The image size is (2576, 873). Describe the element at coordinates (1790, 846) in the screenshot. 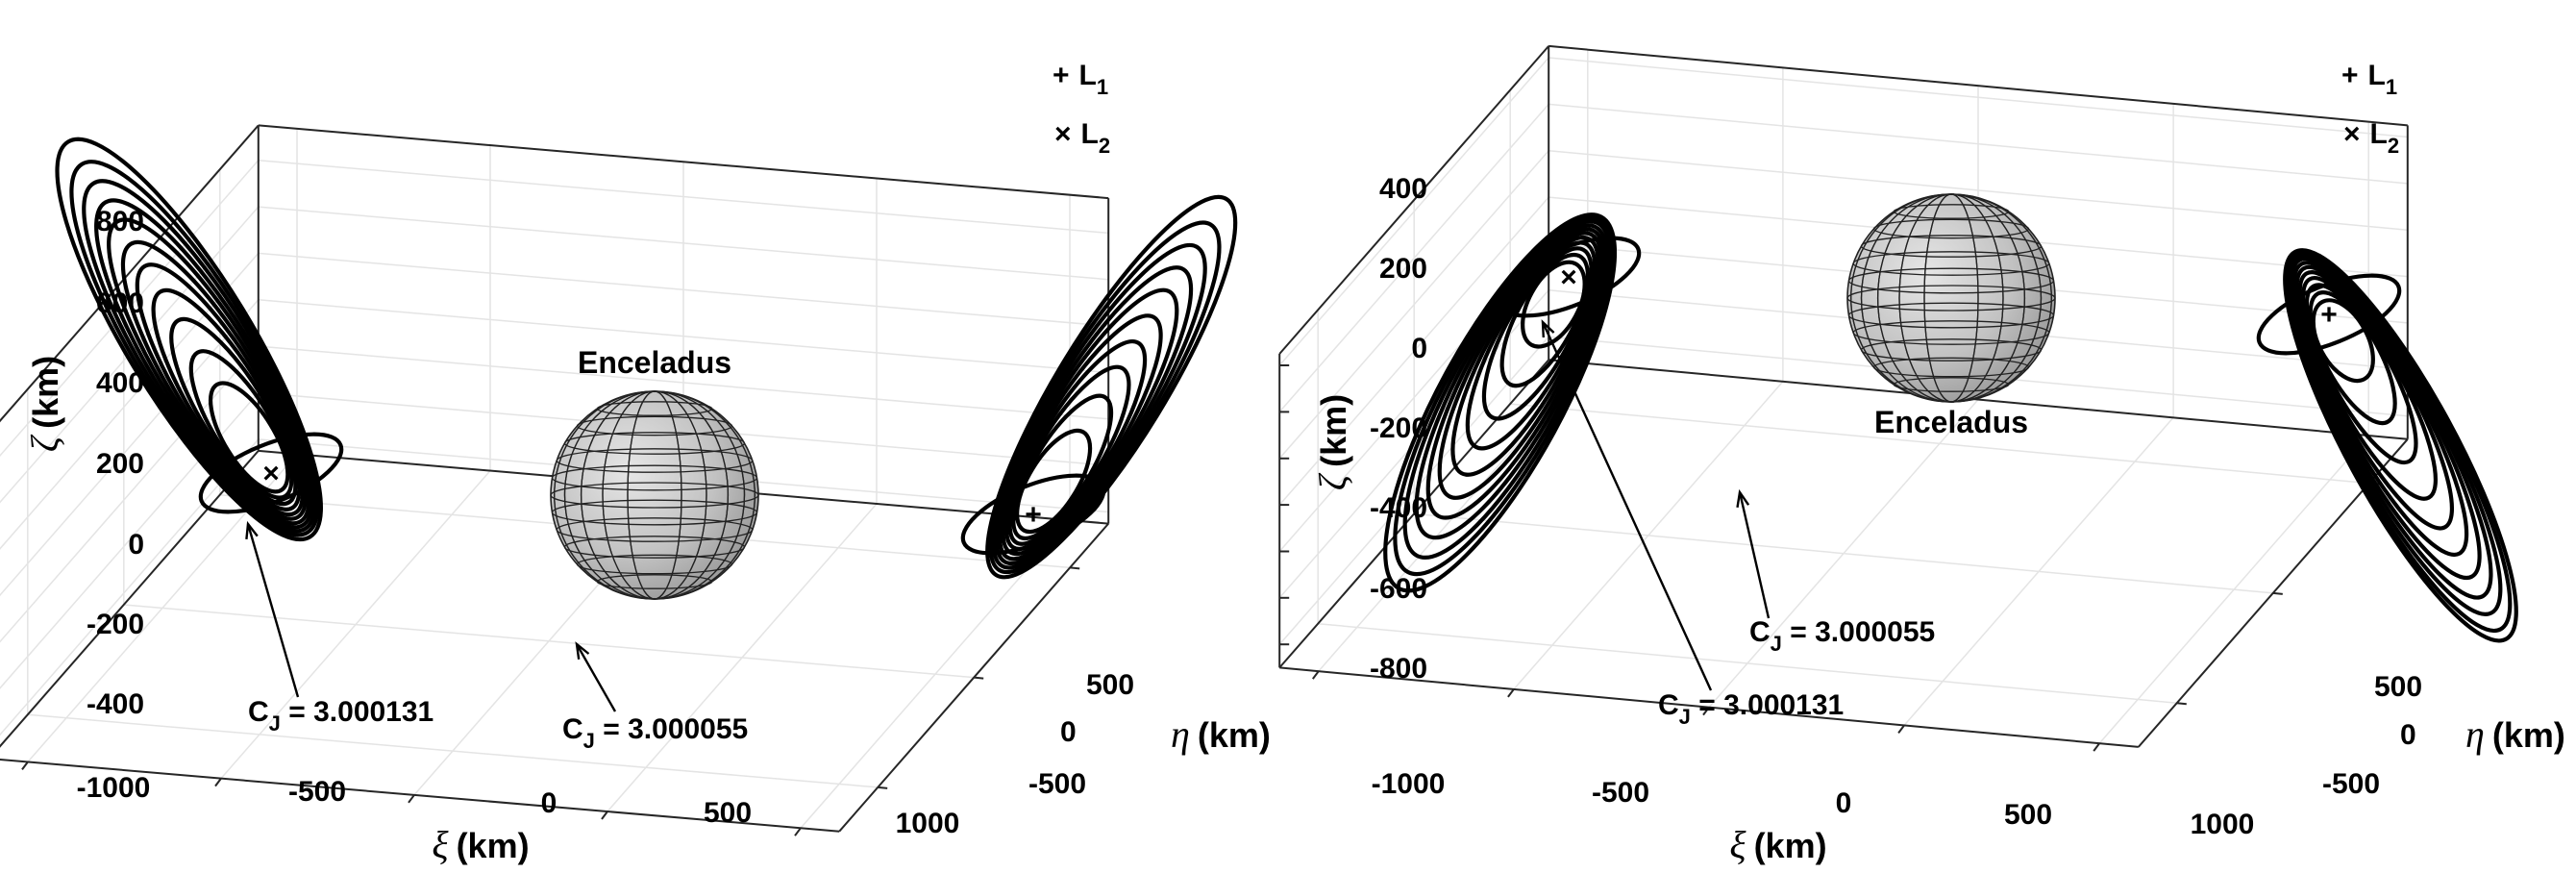

I see `x-unit: (km)` at that location.